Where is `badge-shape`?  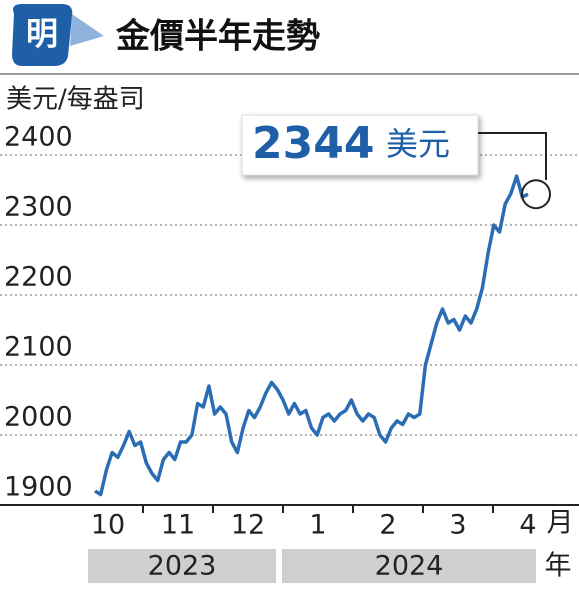
badge-shape is located at coordinates (42, 35).